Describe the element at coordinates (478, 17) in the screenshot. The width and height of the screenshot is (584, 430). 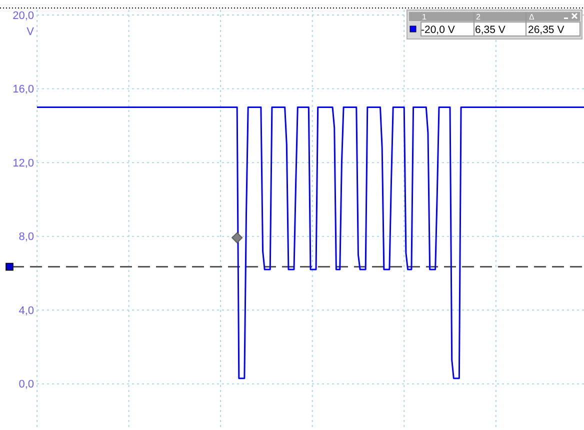
I see `annotation: 2` at that location.